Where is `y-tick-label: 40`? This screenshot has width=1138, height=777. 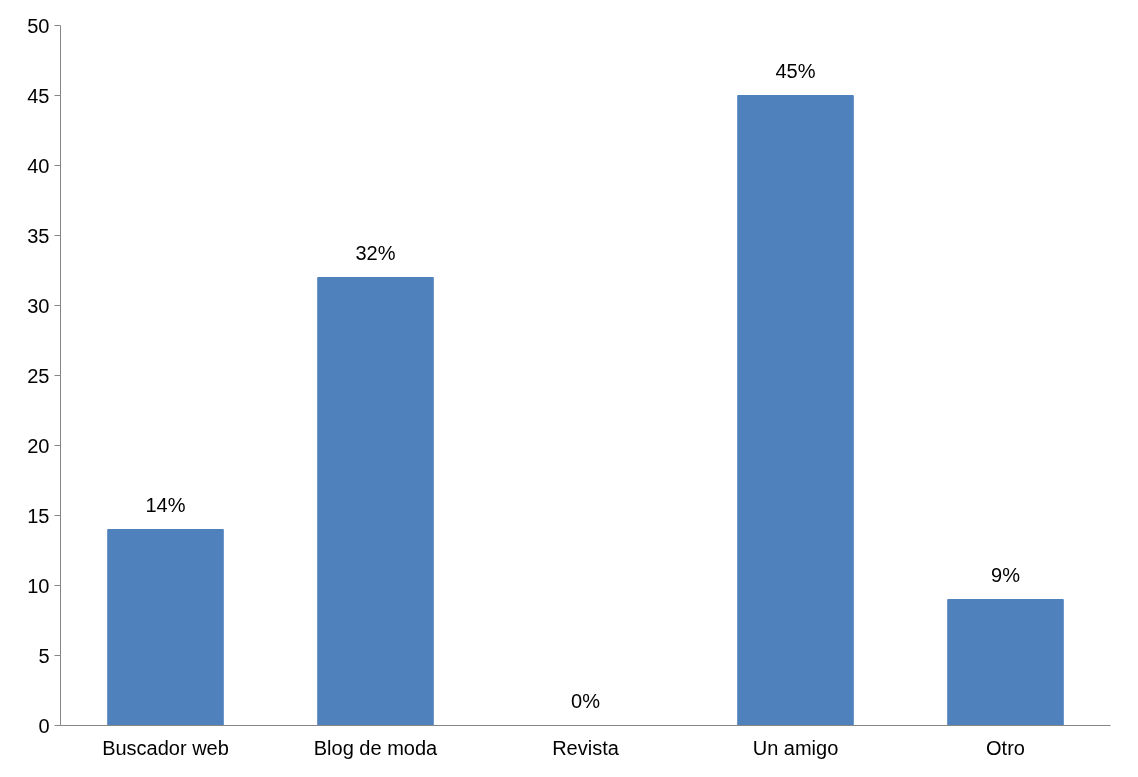
y-tick-label: 40 is located at coordinates (38, 165).